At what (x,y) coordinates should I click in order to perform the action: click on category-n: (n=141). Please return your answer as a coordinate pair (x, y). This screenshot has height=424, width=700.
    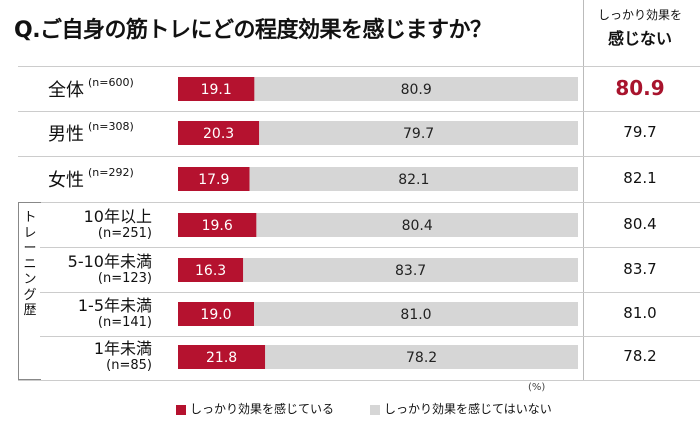
    Looking at the image, I should click on (124, 322).